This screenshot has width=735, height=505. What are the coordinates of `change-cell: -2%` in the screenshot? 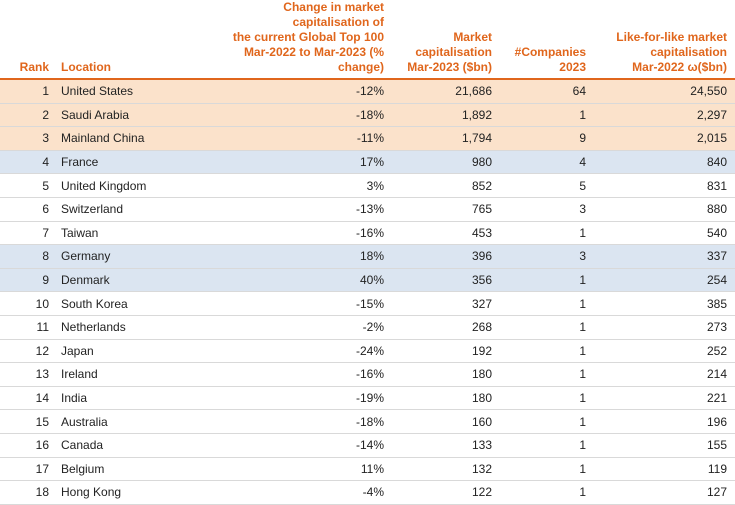 It's located at (296, 327).